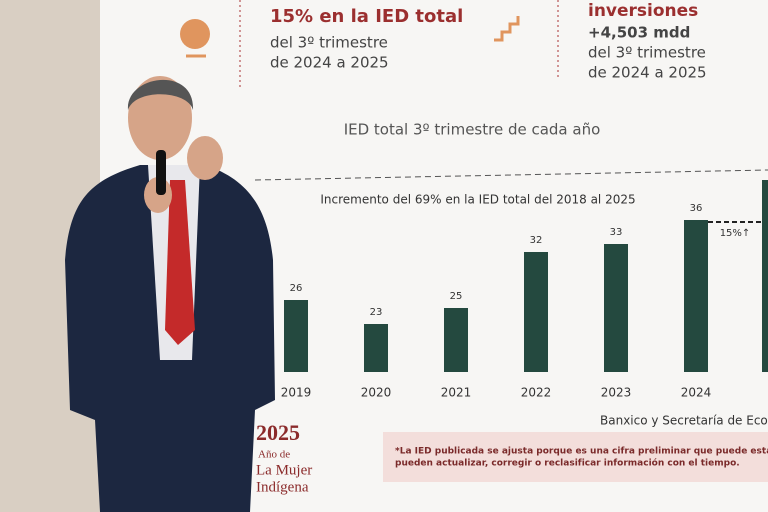 The image size is (768, 512). I want to click on value-label: 23, so click(376, 312).